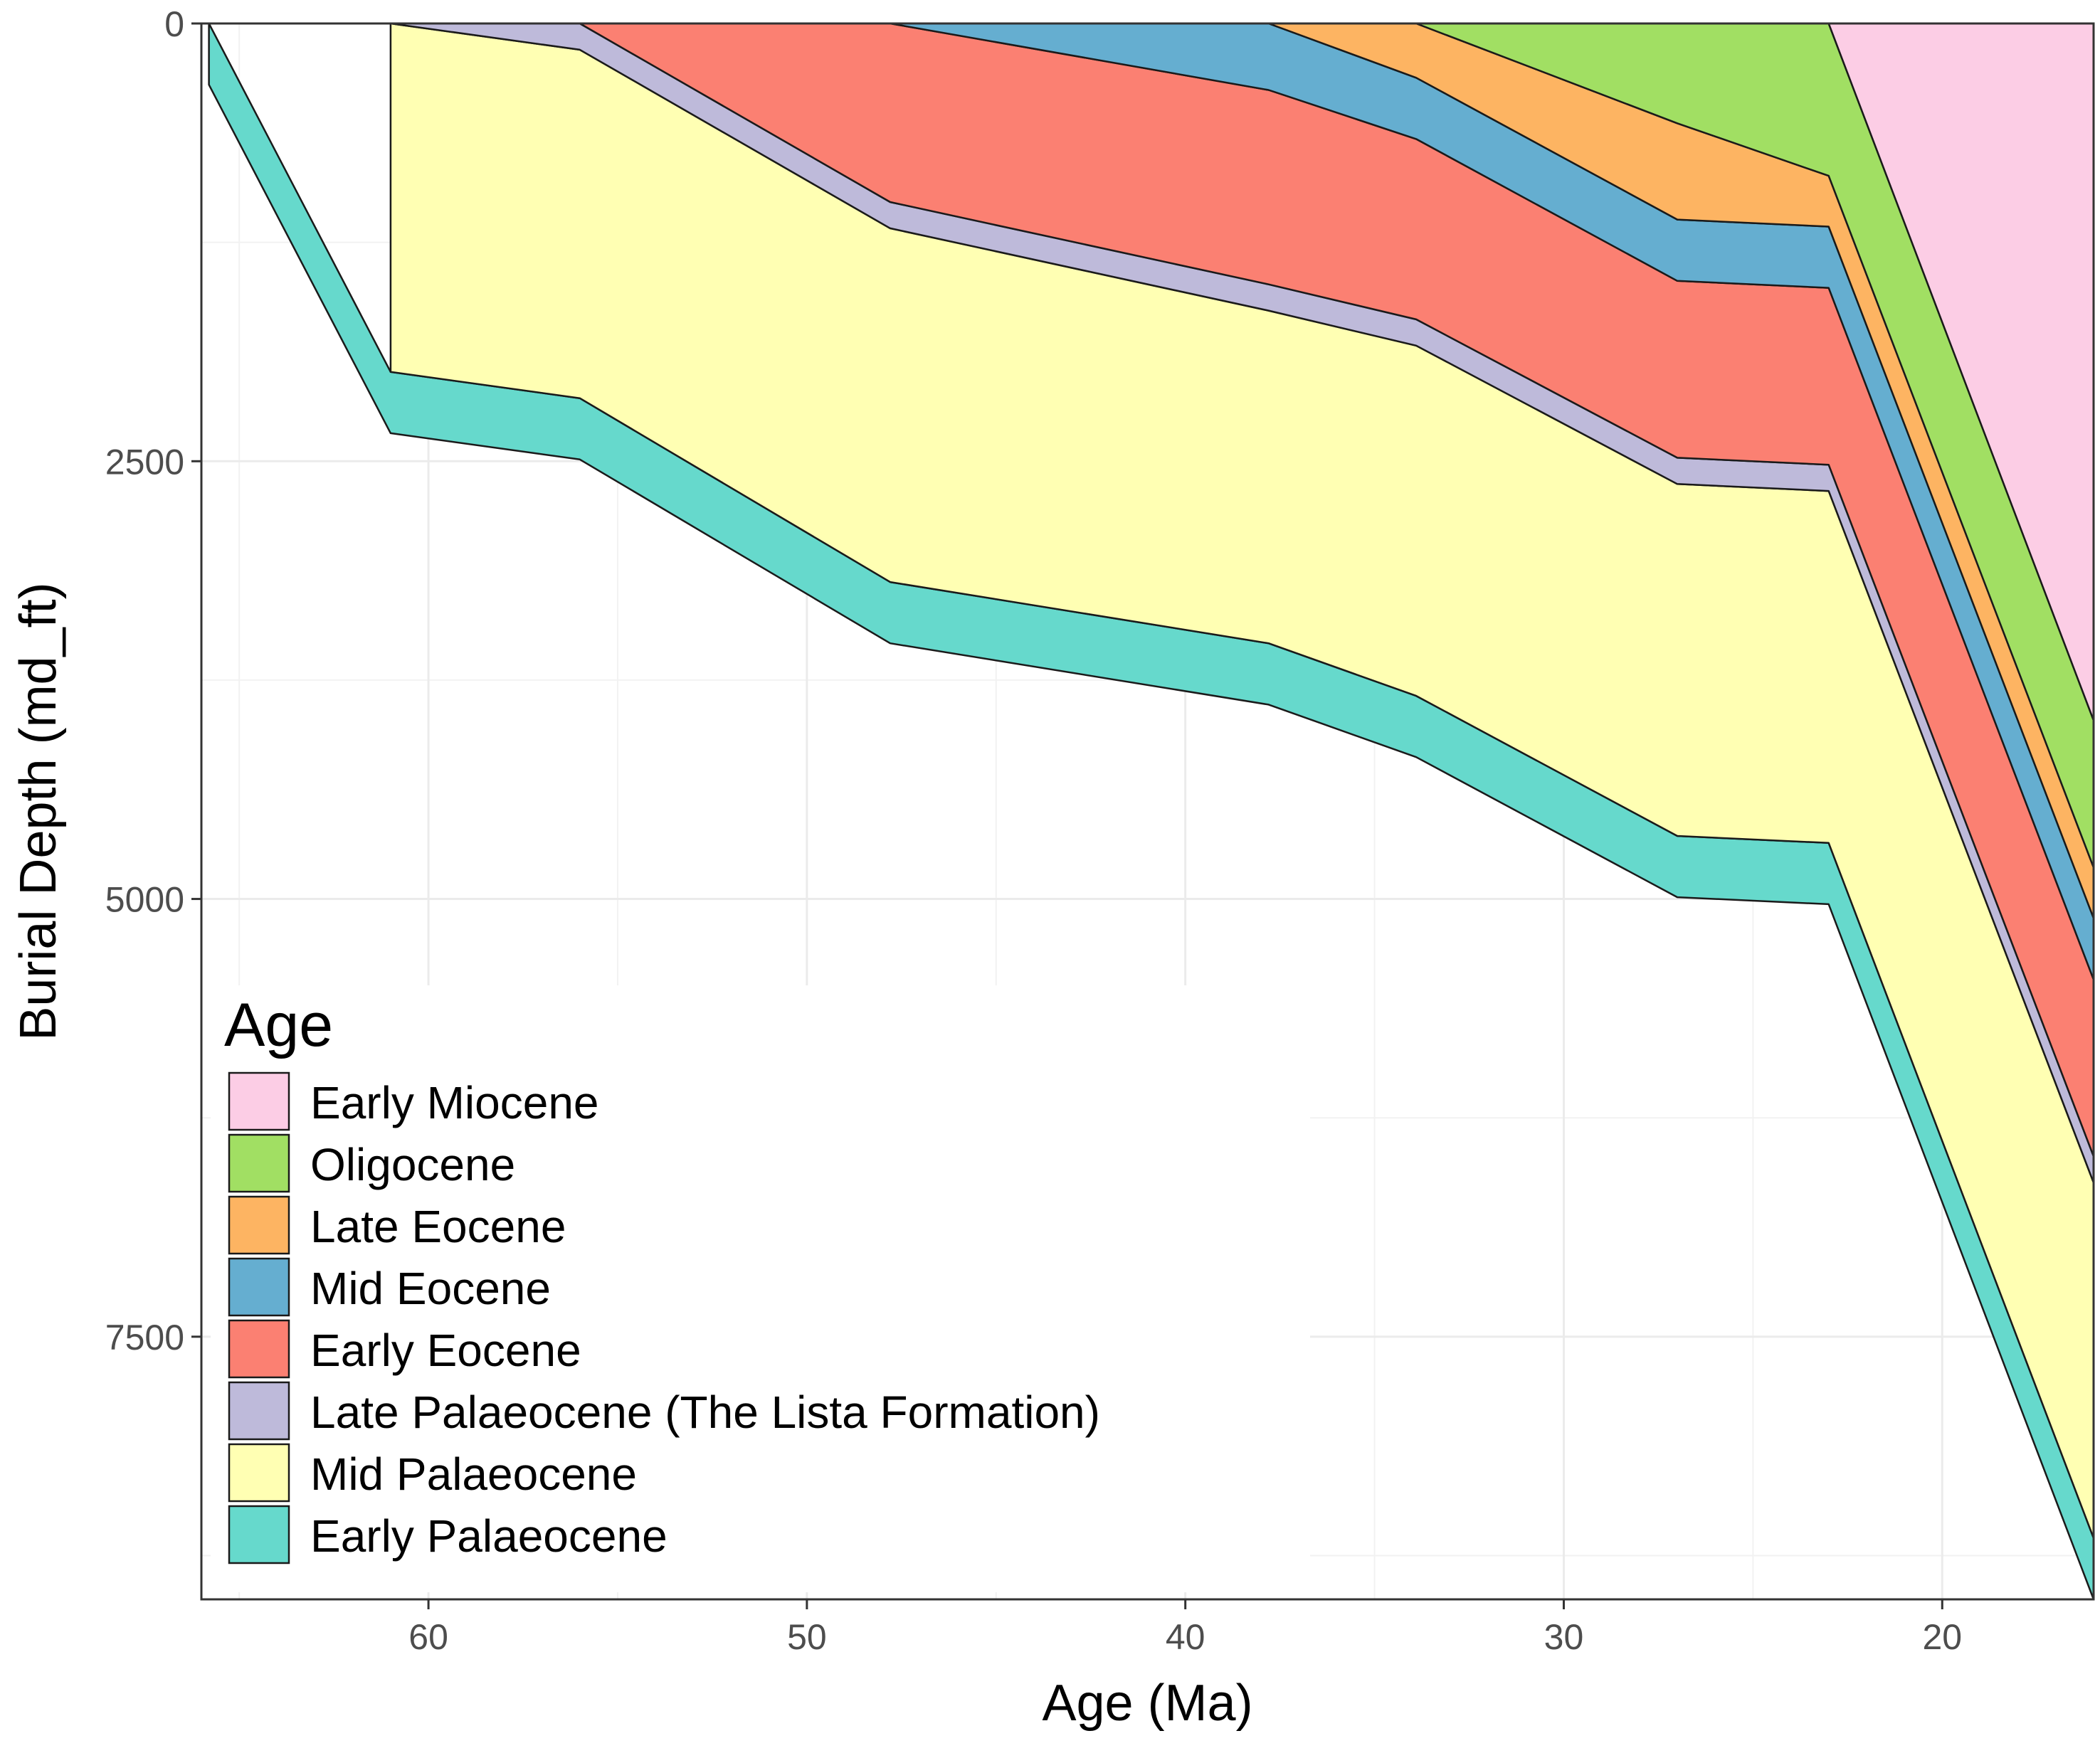 Image resolution: width=2100 pixels, height=1758 pixels. What do you see at coordinates (1147, 1703) in the screenshot?
I see `x-axis-title: Age (Ma)` at bounding box center [1147, 1703].